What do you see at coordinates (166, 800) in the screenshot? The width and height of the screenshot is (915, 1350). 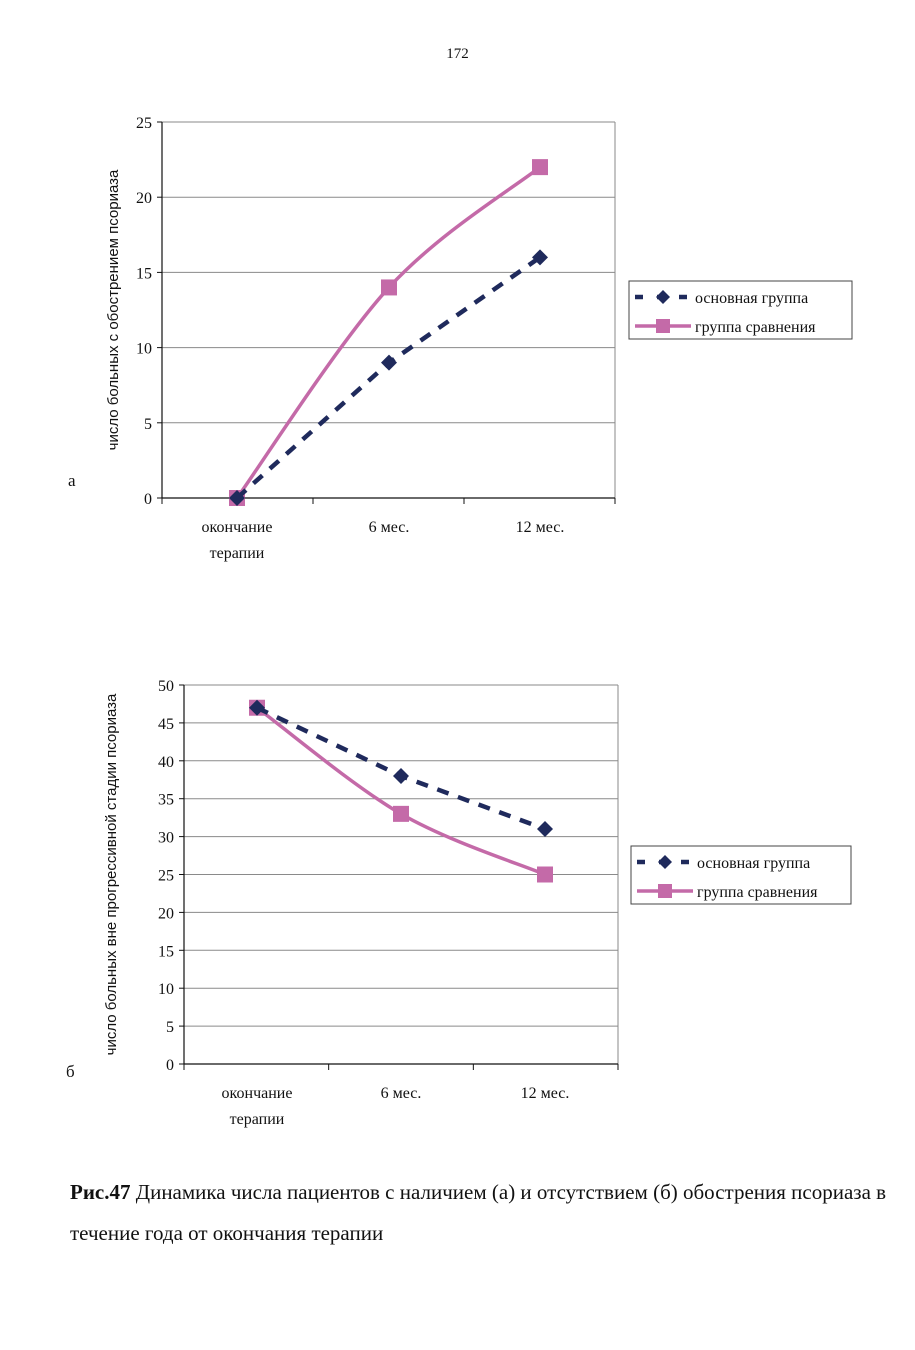 I see `y-tick-label: 35` at bounding box center [166, 800].